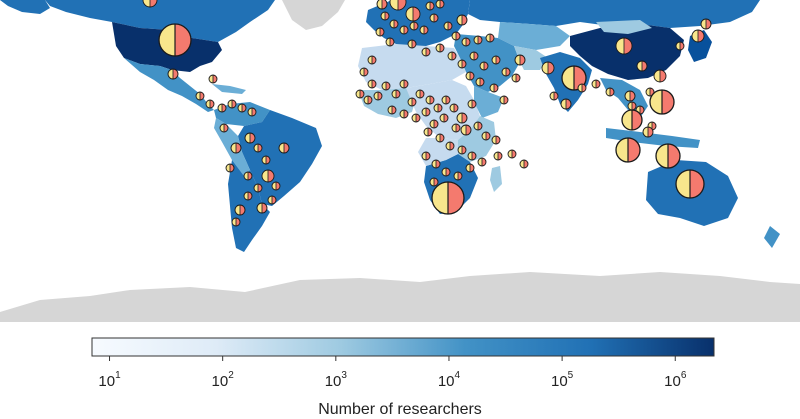 The height and width of the screenshot is (419, 800). Describe the element at coordinates (344, 375) in the screenshot. I see `tick-exponent: 3` at that location.